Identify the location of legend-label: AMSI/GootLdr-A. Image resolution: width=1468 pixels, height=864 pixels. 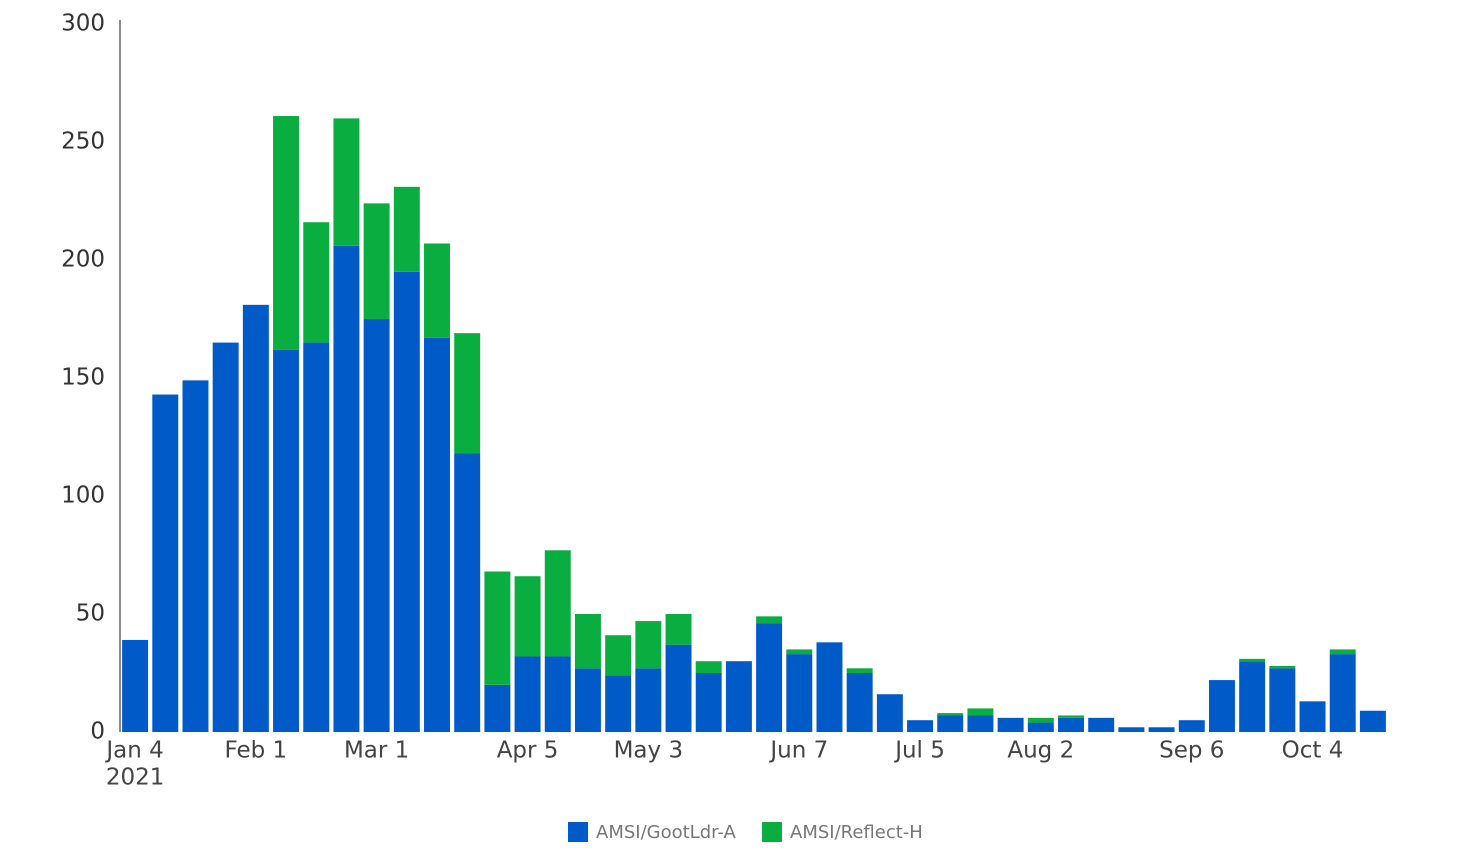
(666, 832).